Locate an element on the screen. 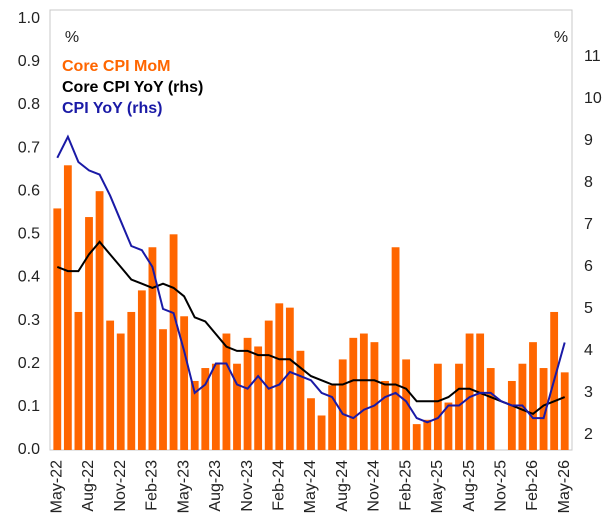 This screenshot has height=532, width=605. x-tick-label: Nov-25 is located at coordinates (501, 486).